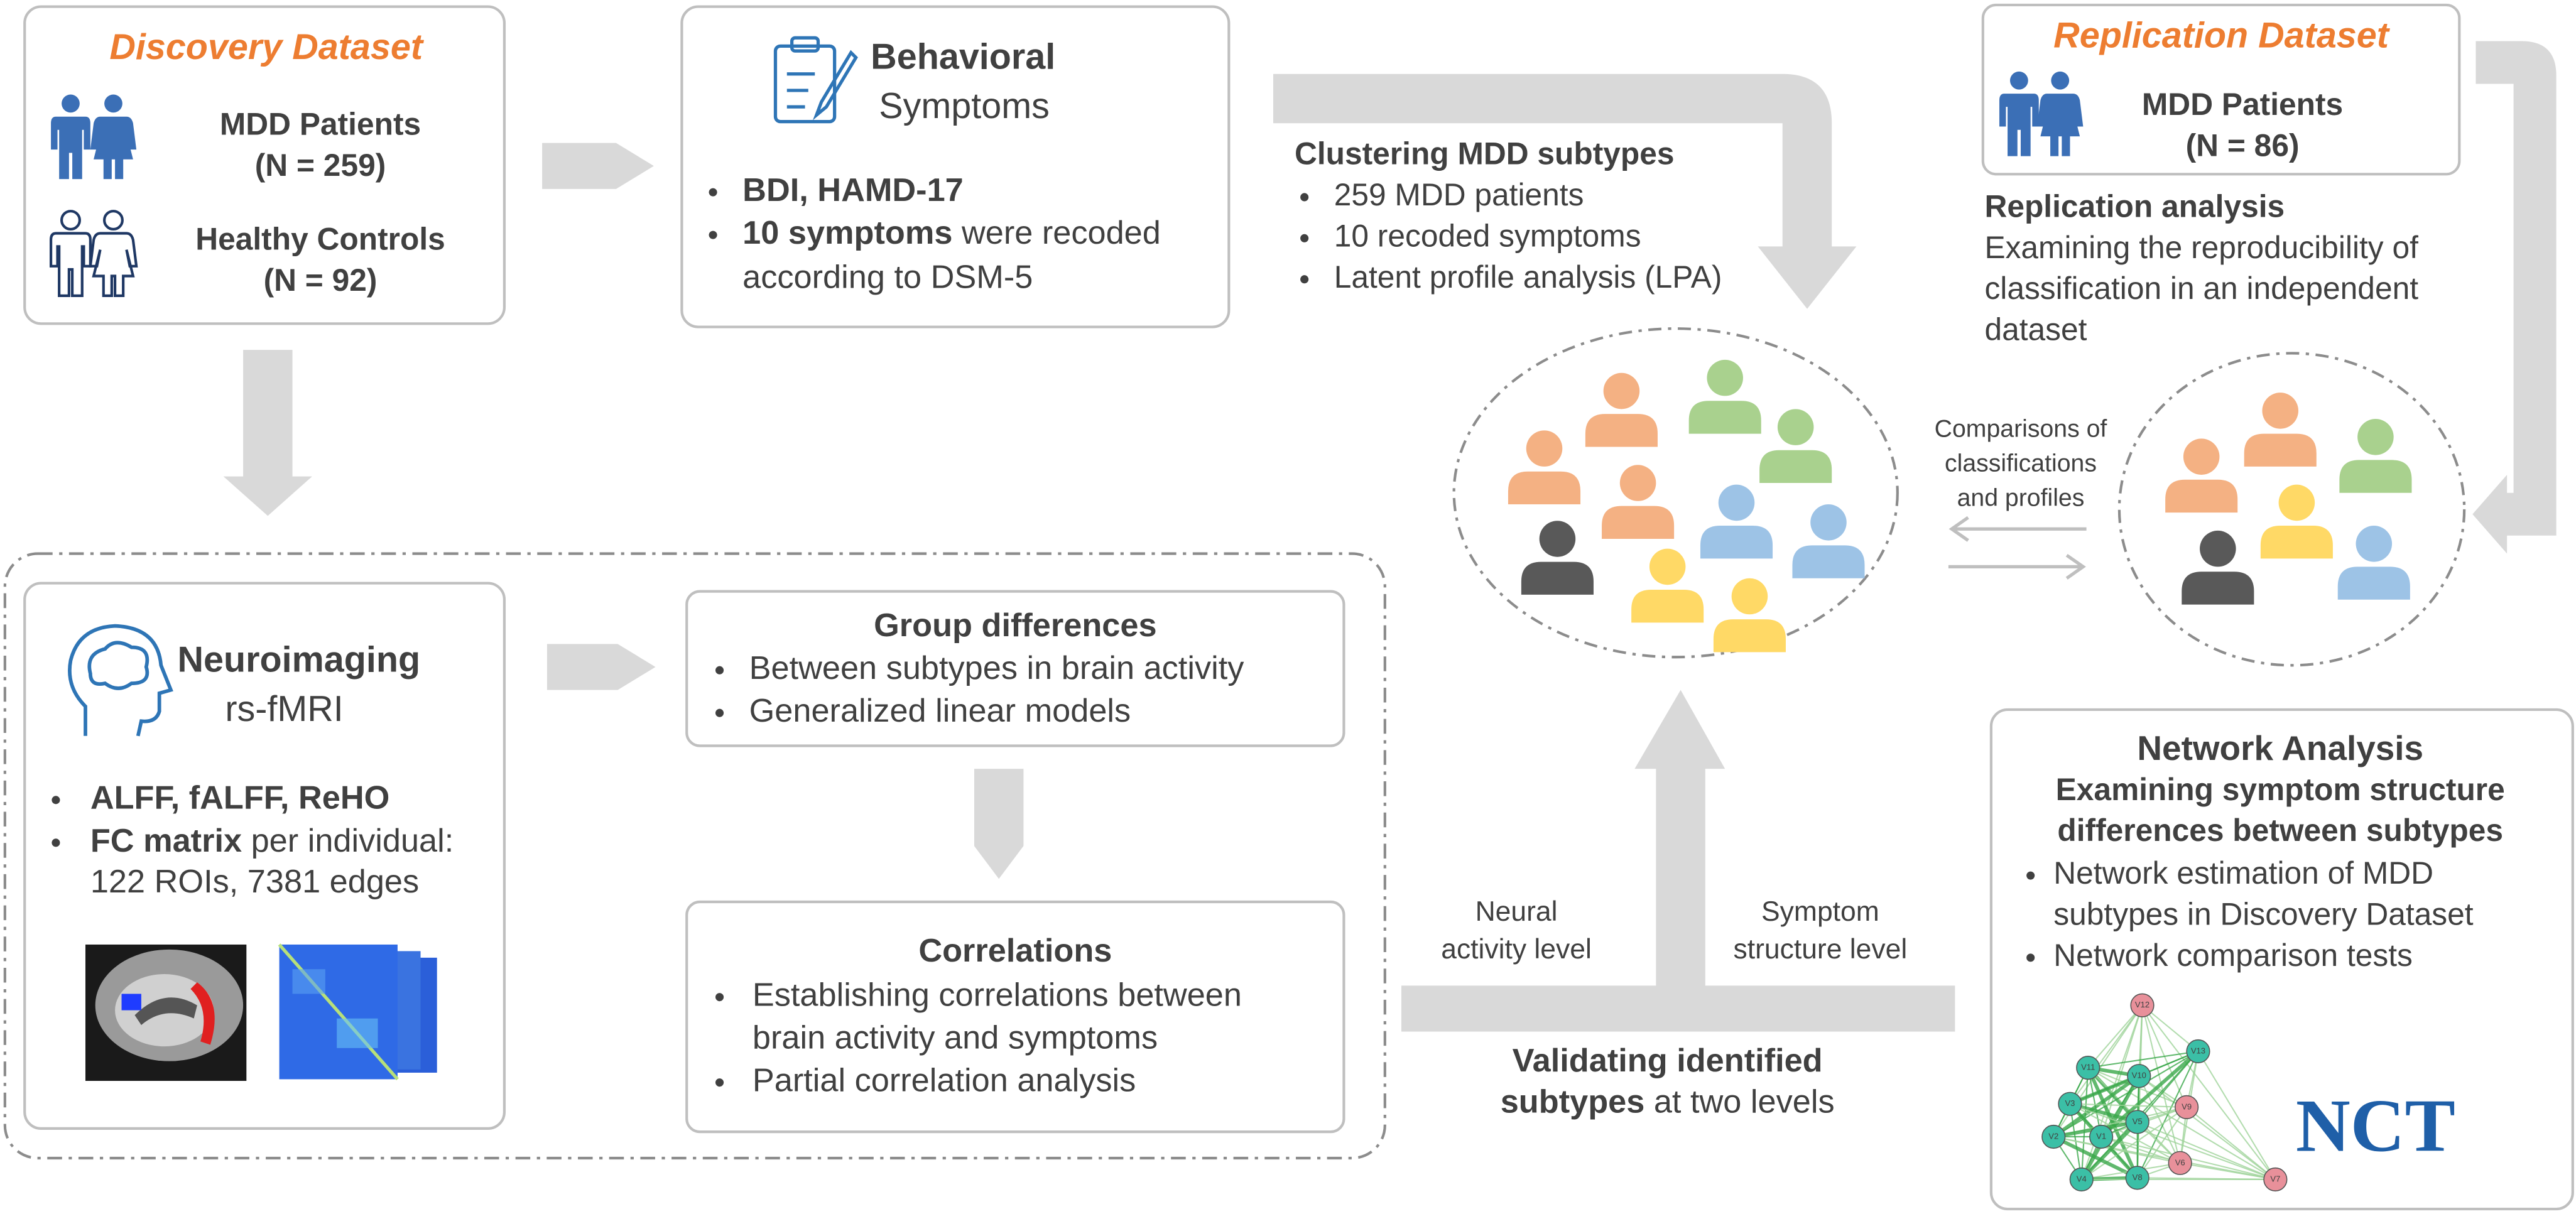  What do you see at coordinates (1668, 1061) in the screenshot?
I see `label: Validating identified` at bounding box center [1668, 1061].